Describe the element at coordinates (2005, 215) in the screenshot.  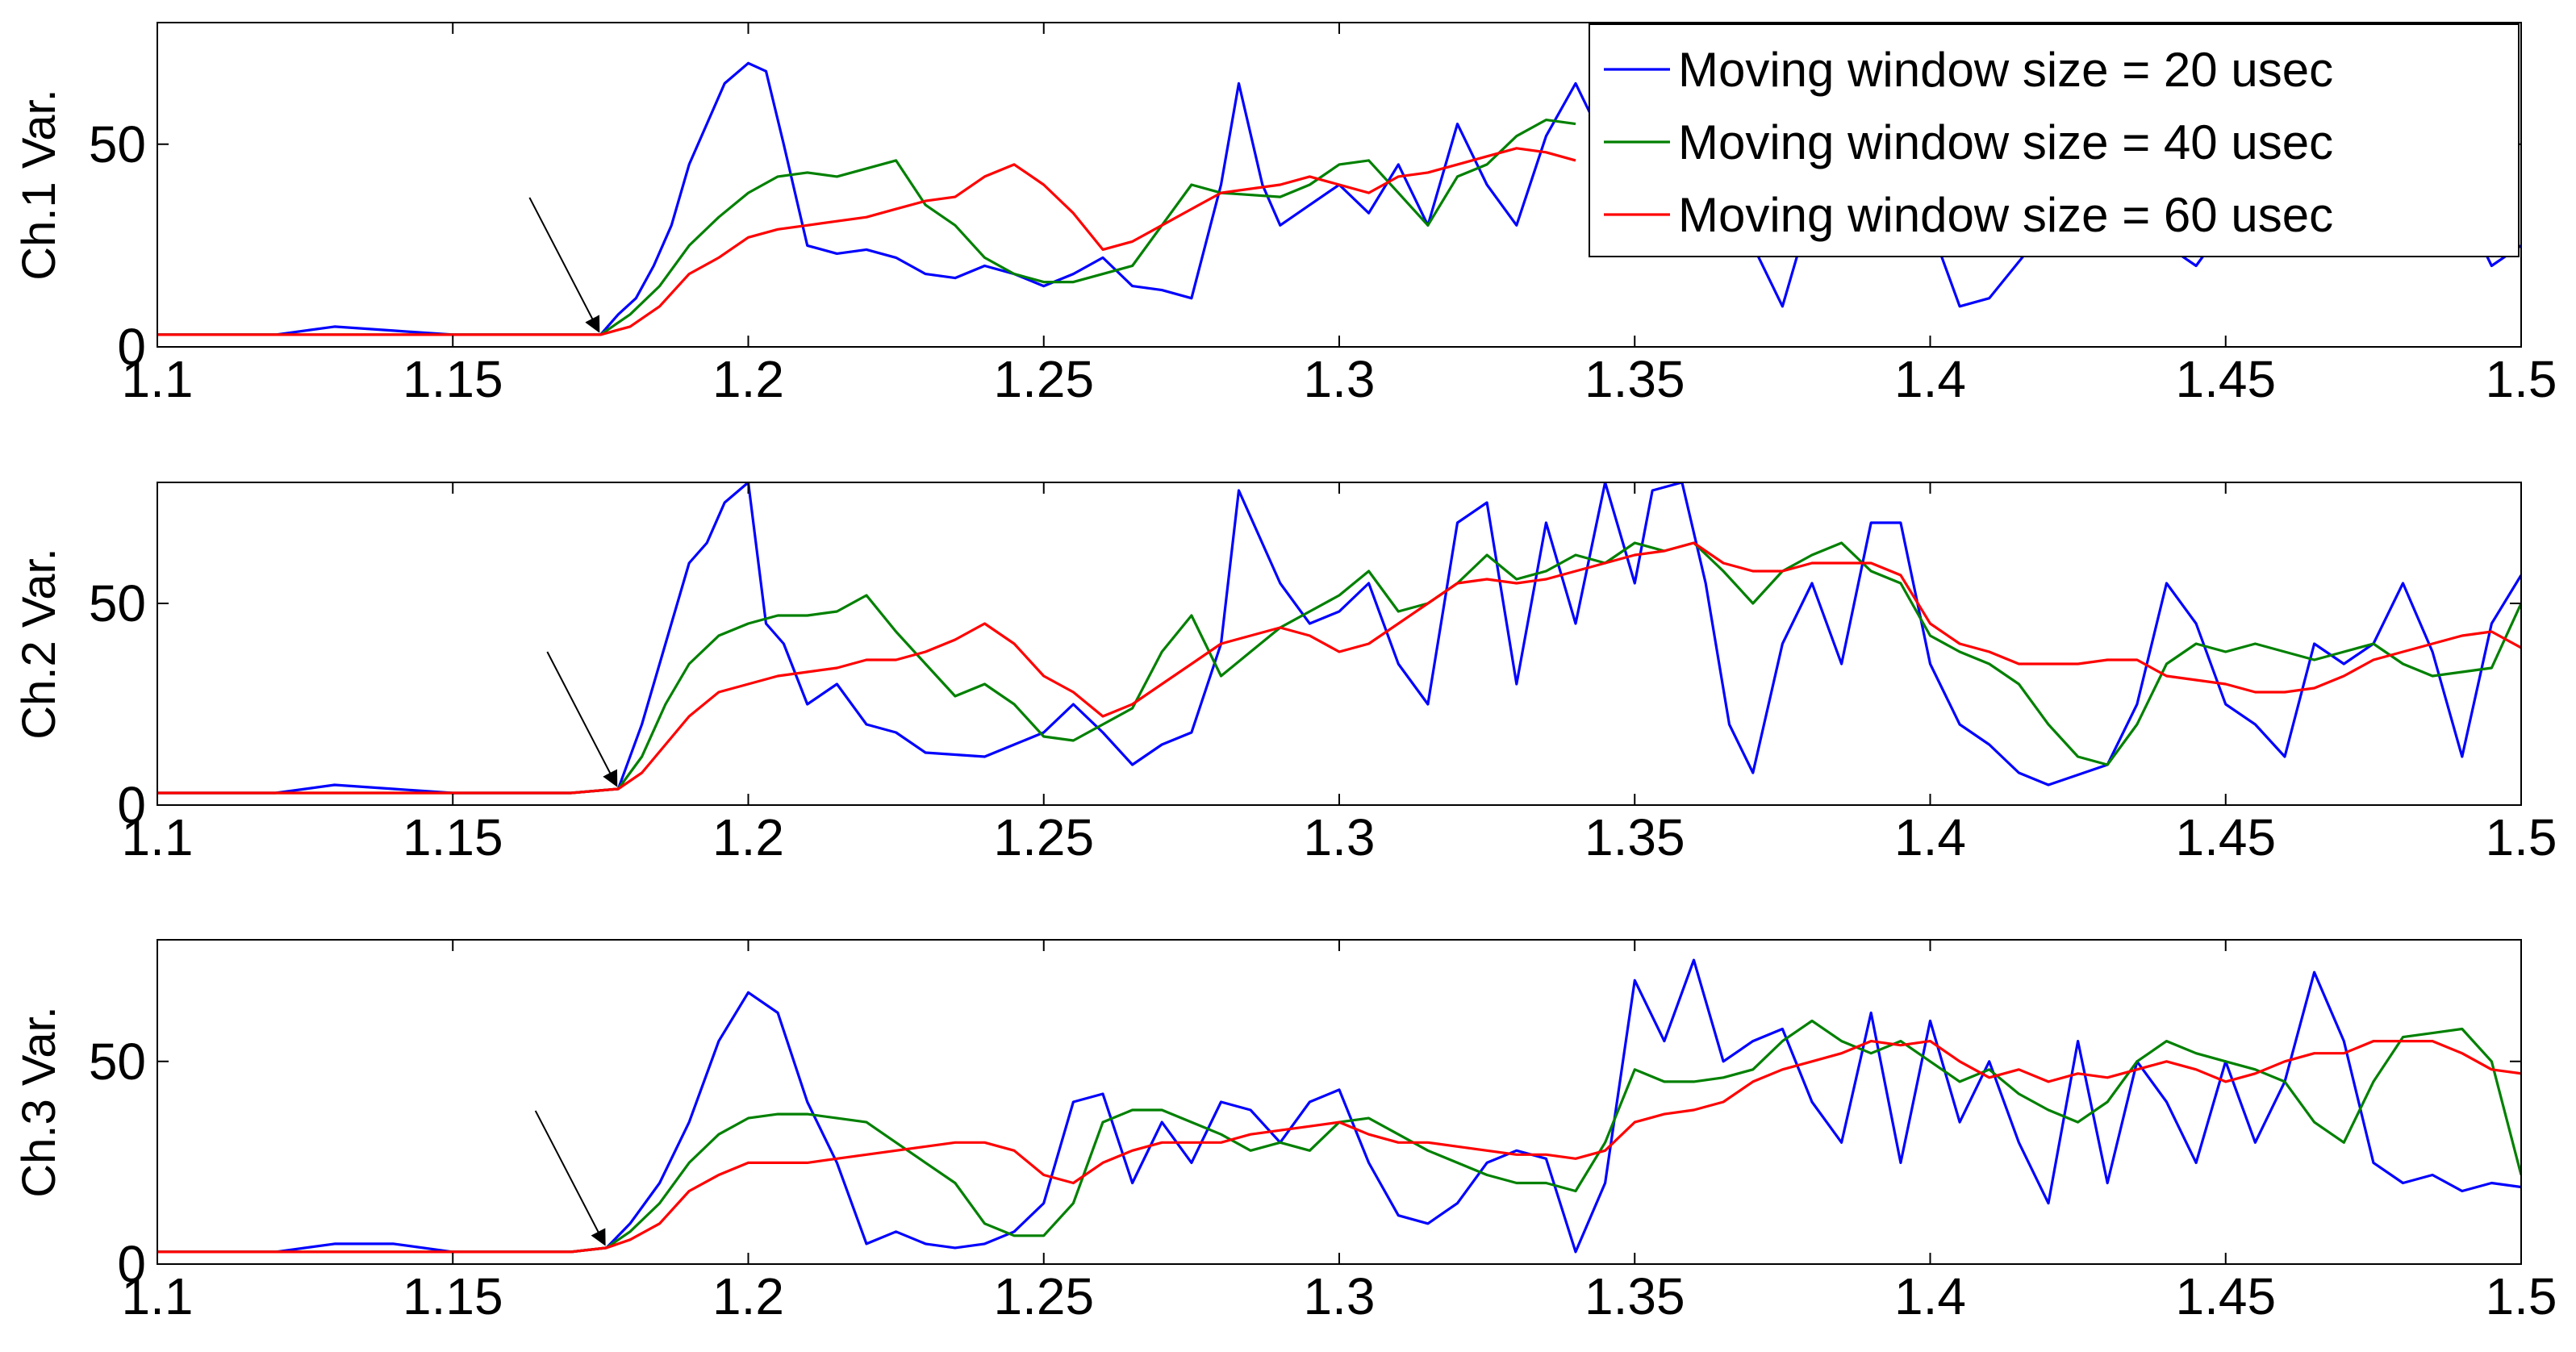
I see `legend-entry: Moving window size = 60 usec` at that location.